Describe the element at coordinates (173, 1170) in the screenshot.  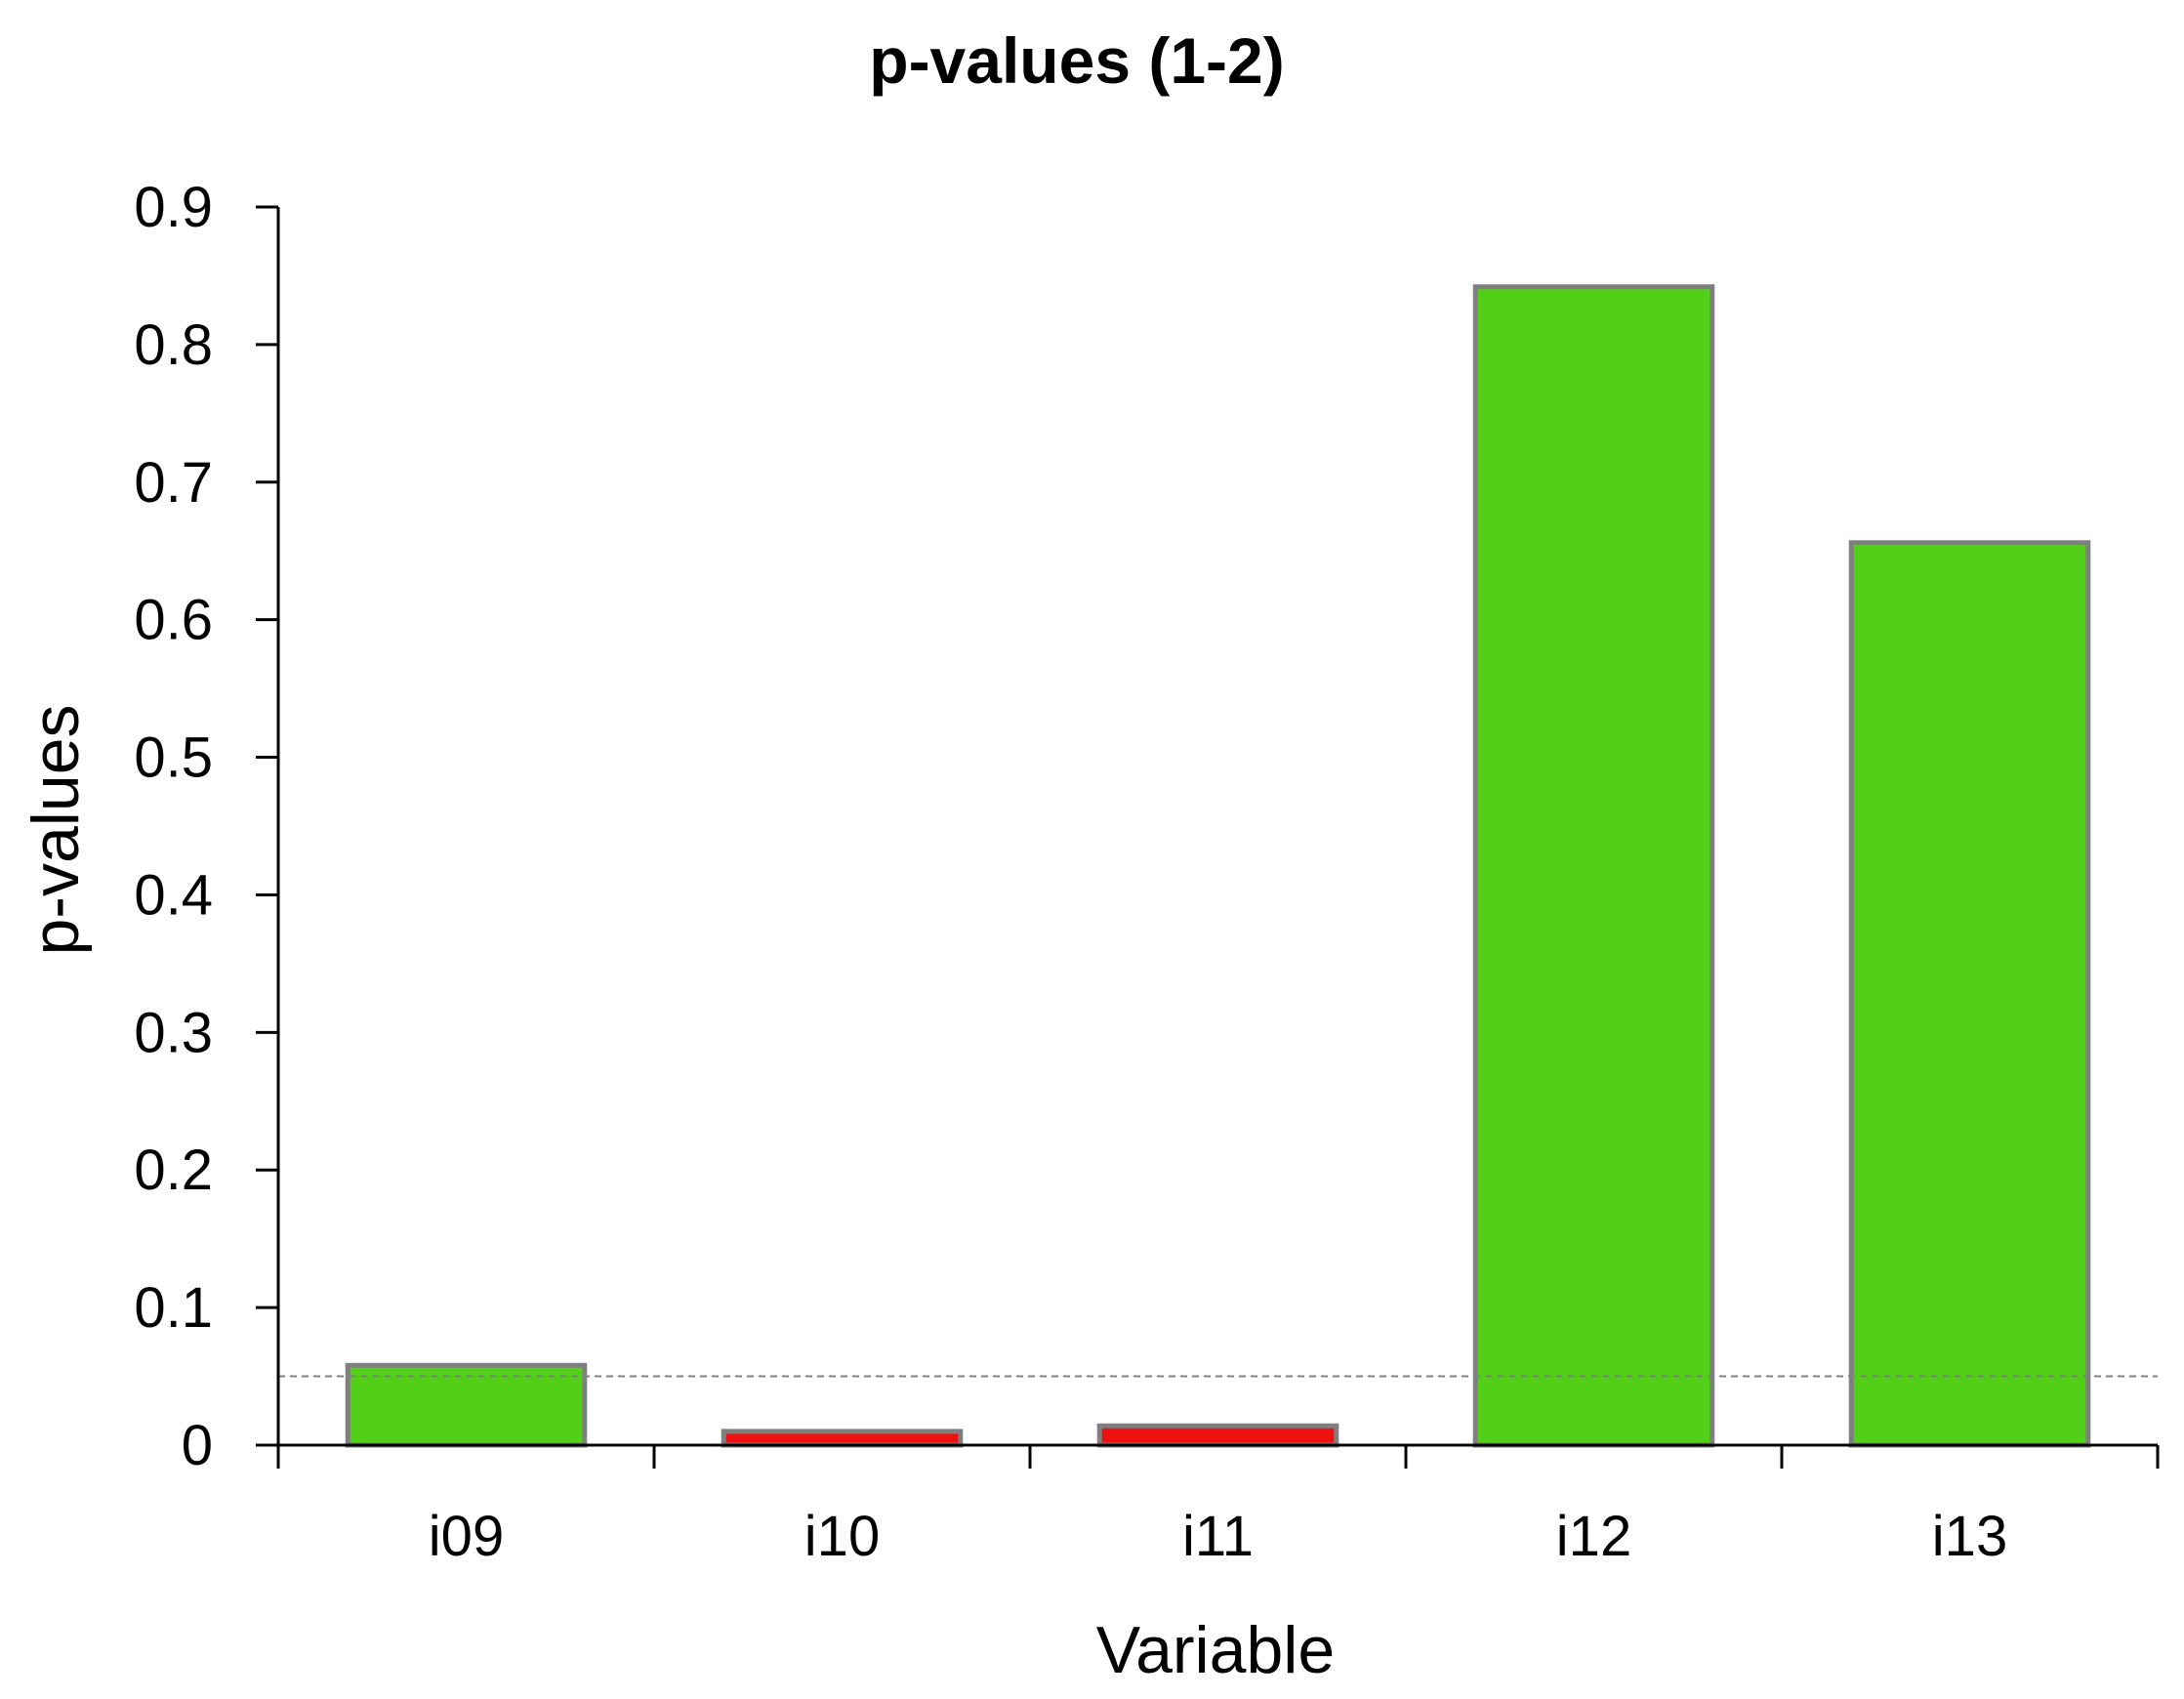
I see `y-tick-label: 0.2` at that location.